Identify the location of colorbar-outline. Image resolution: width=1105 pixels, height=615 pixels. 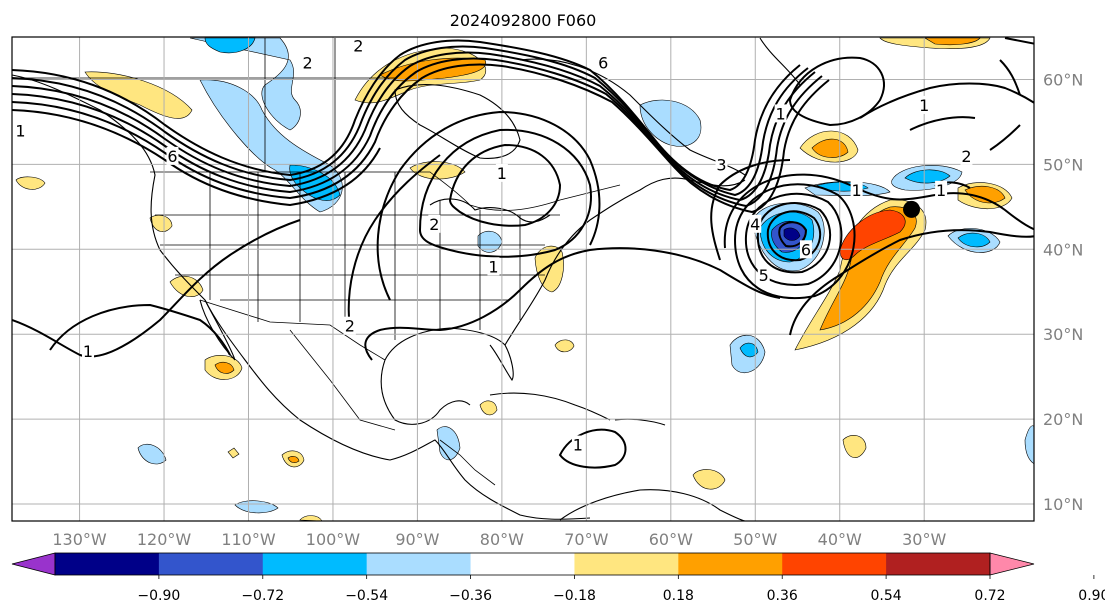
(522, 564).